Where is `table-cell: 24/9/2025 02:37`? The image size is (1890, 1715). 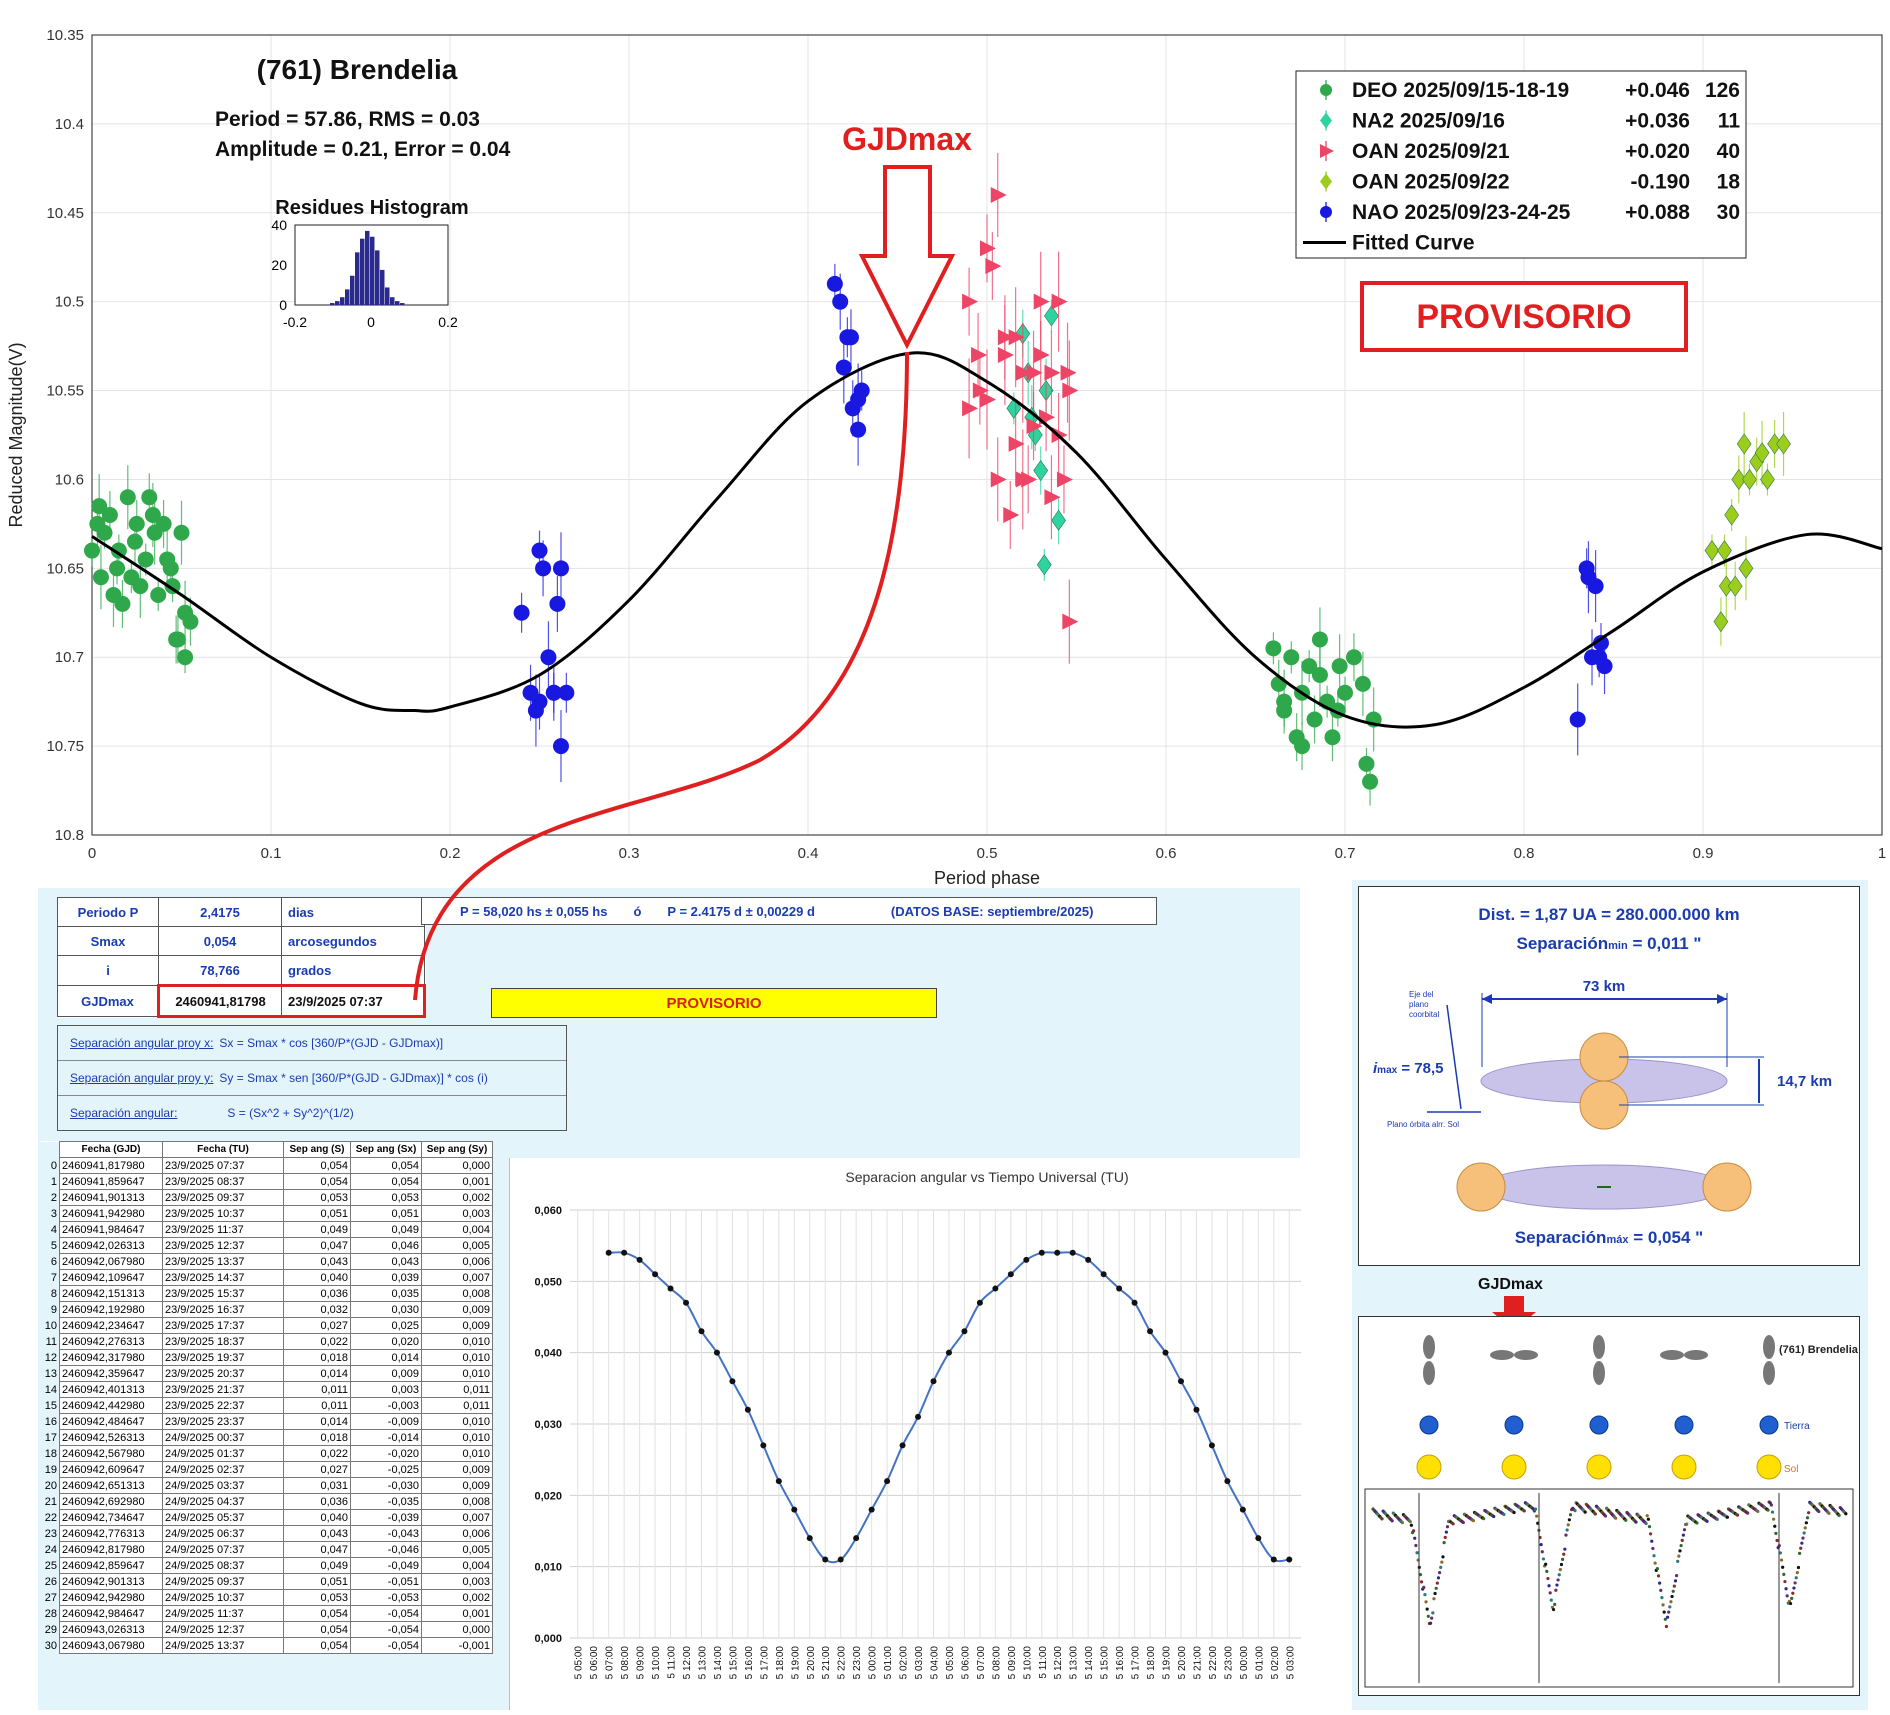 table-cell: 24/9/2025 02:37 is located at coordinates (223, 1469).